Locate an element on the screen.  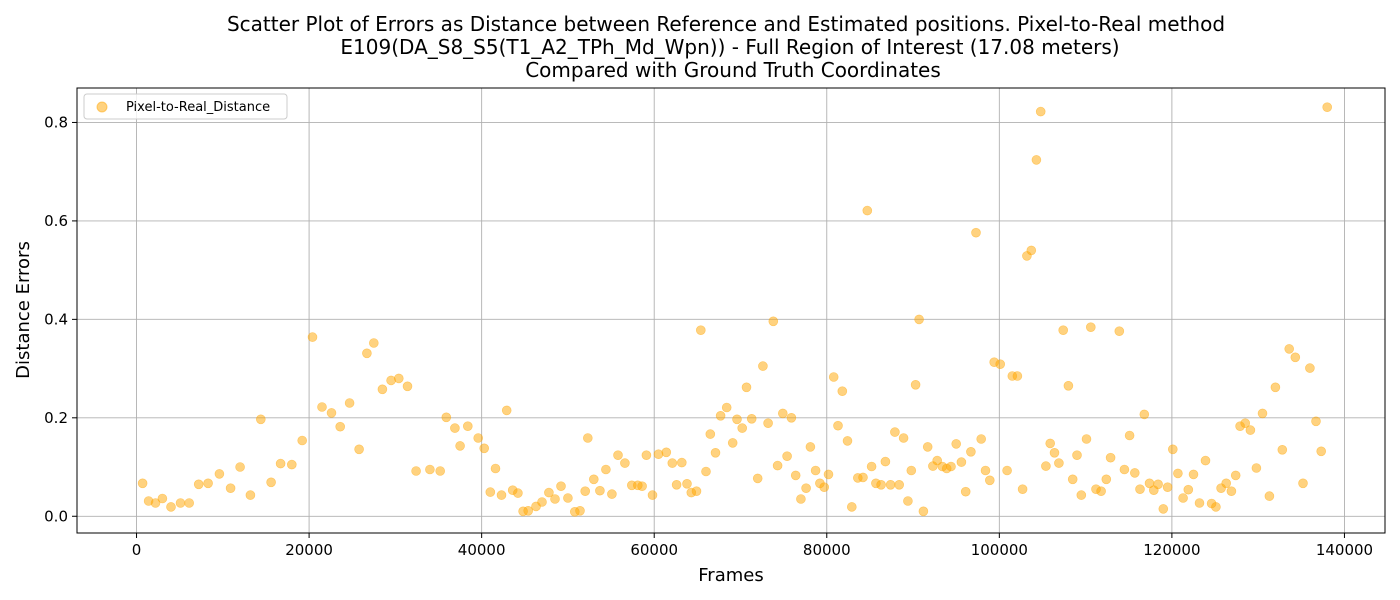
x-axis-label: Frames is located at coordinates (730, 575).